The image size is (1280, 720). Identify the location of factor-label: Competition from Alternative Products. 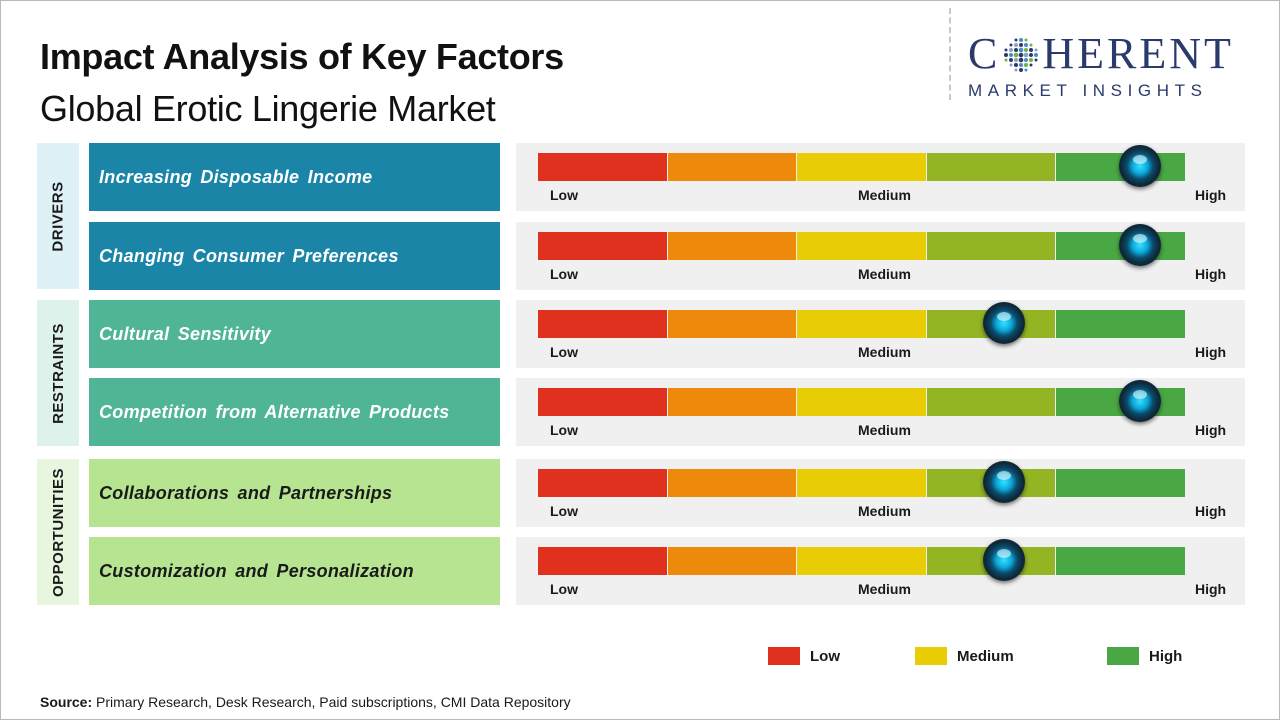
(294, 412).